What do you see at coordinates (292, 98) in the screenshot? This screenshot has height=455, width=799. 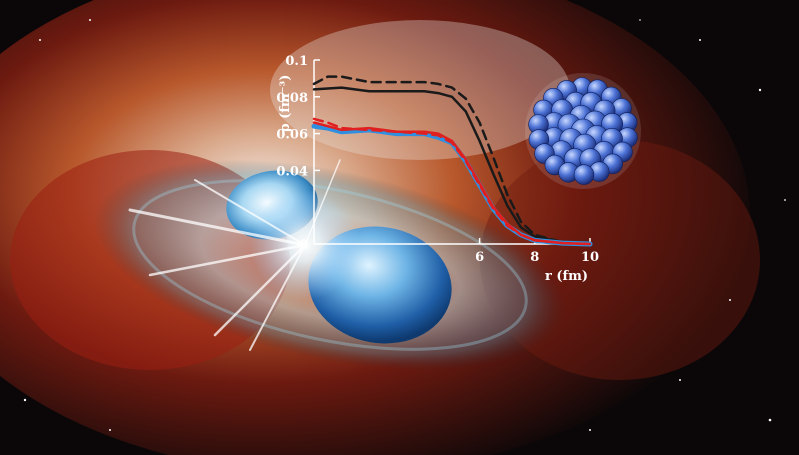 I see `y-tick-label: 0.08` at bounding box center [292, 98].